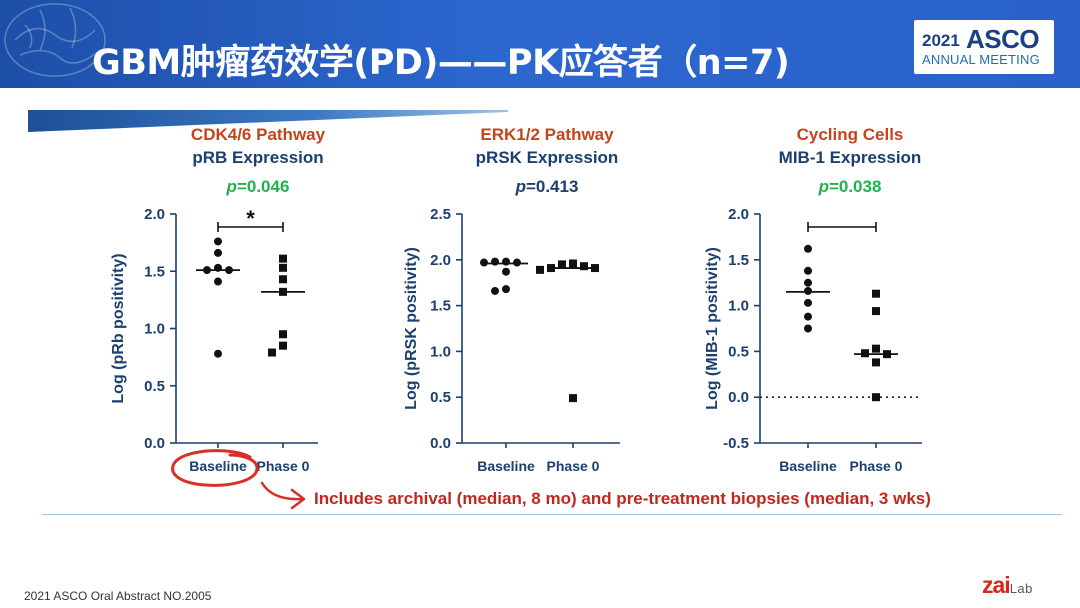 Image resolution: width=1080 pixels, height=608 pixels. Describe the element at coordinates (258, 157) in the screenshot. I see `panel-1-expression: pRB Expression` at that location.